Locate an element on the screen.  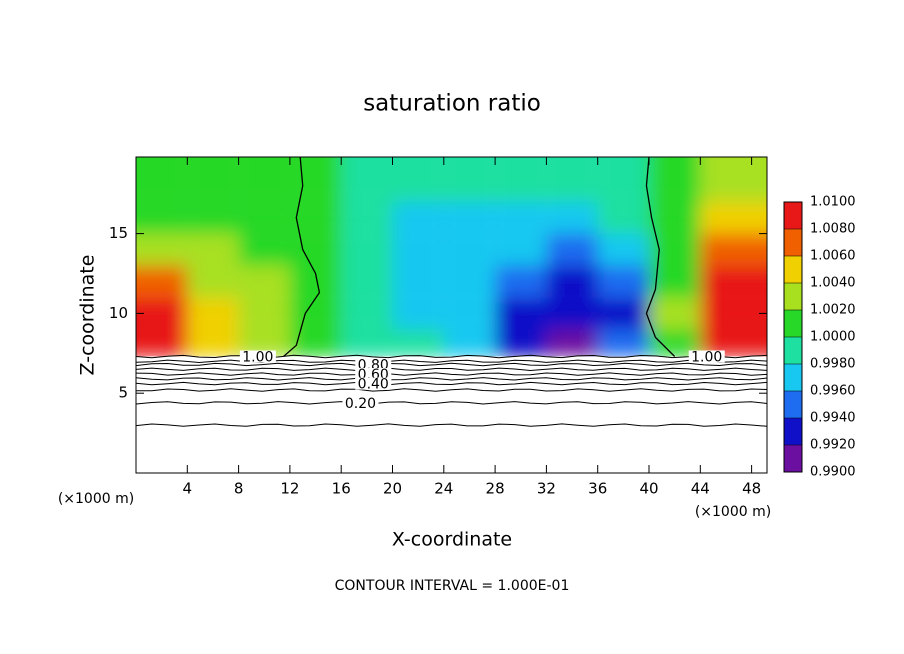
x-tick-label: 36 is located at coordinates (597, 489).